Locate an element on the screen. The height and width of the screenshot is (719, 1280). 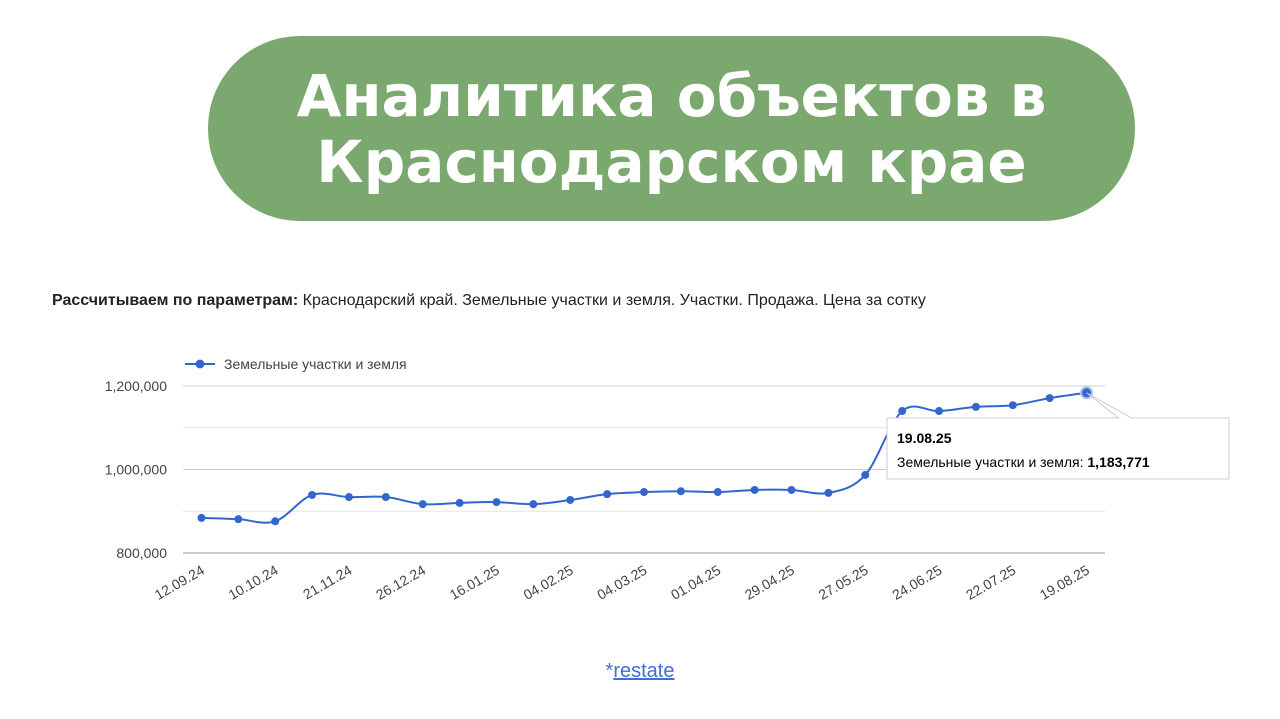
tooltip-body: Земельные участки и земля: 1,183,771 is located at coordinates (1023, 462).